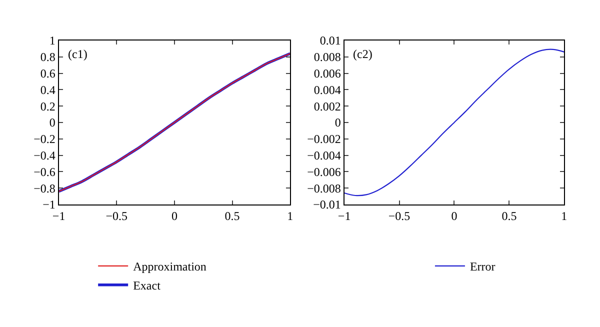 The image size is (600, 327). I want to click on y-tick-label: −0.8, so click(45, 188).